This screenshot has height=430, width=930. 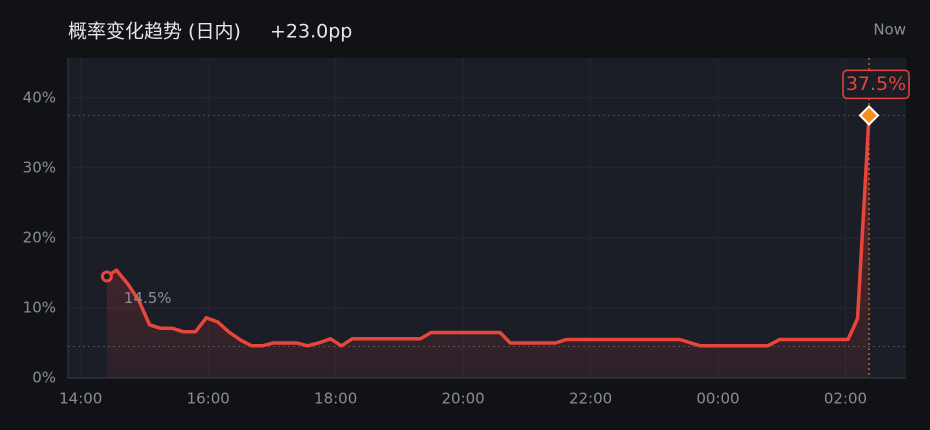 What do you see at coordinates (39, 237) in the screenshot?
I see `y-tick-label: 20%` at bounding box center [39, 237].